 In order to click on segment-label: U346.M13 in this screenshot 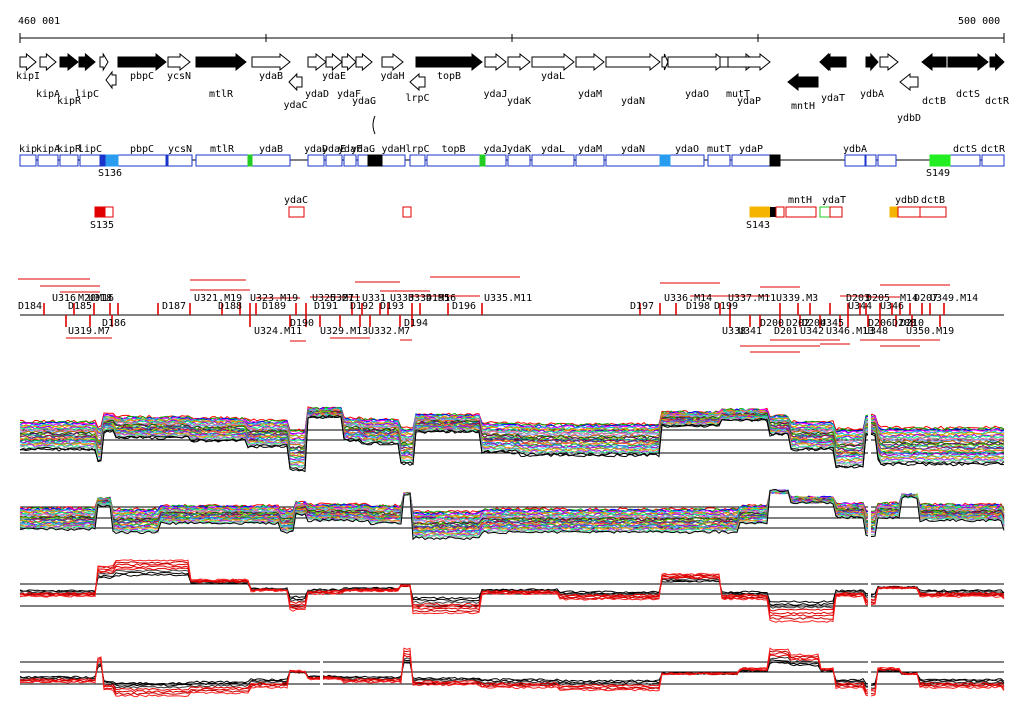, I will do `click(850, 331)`.